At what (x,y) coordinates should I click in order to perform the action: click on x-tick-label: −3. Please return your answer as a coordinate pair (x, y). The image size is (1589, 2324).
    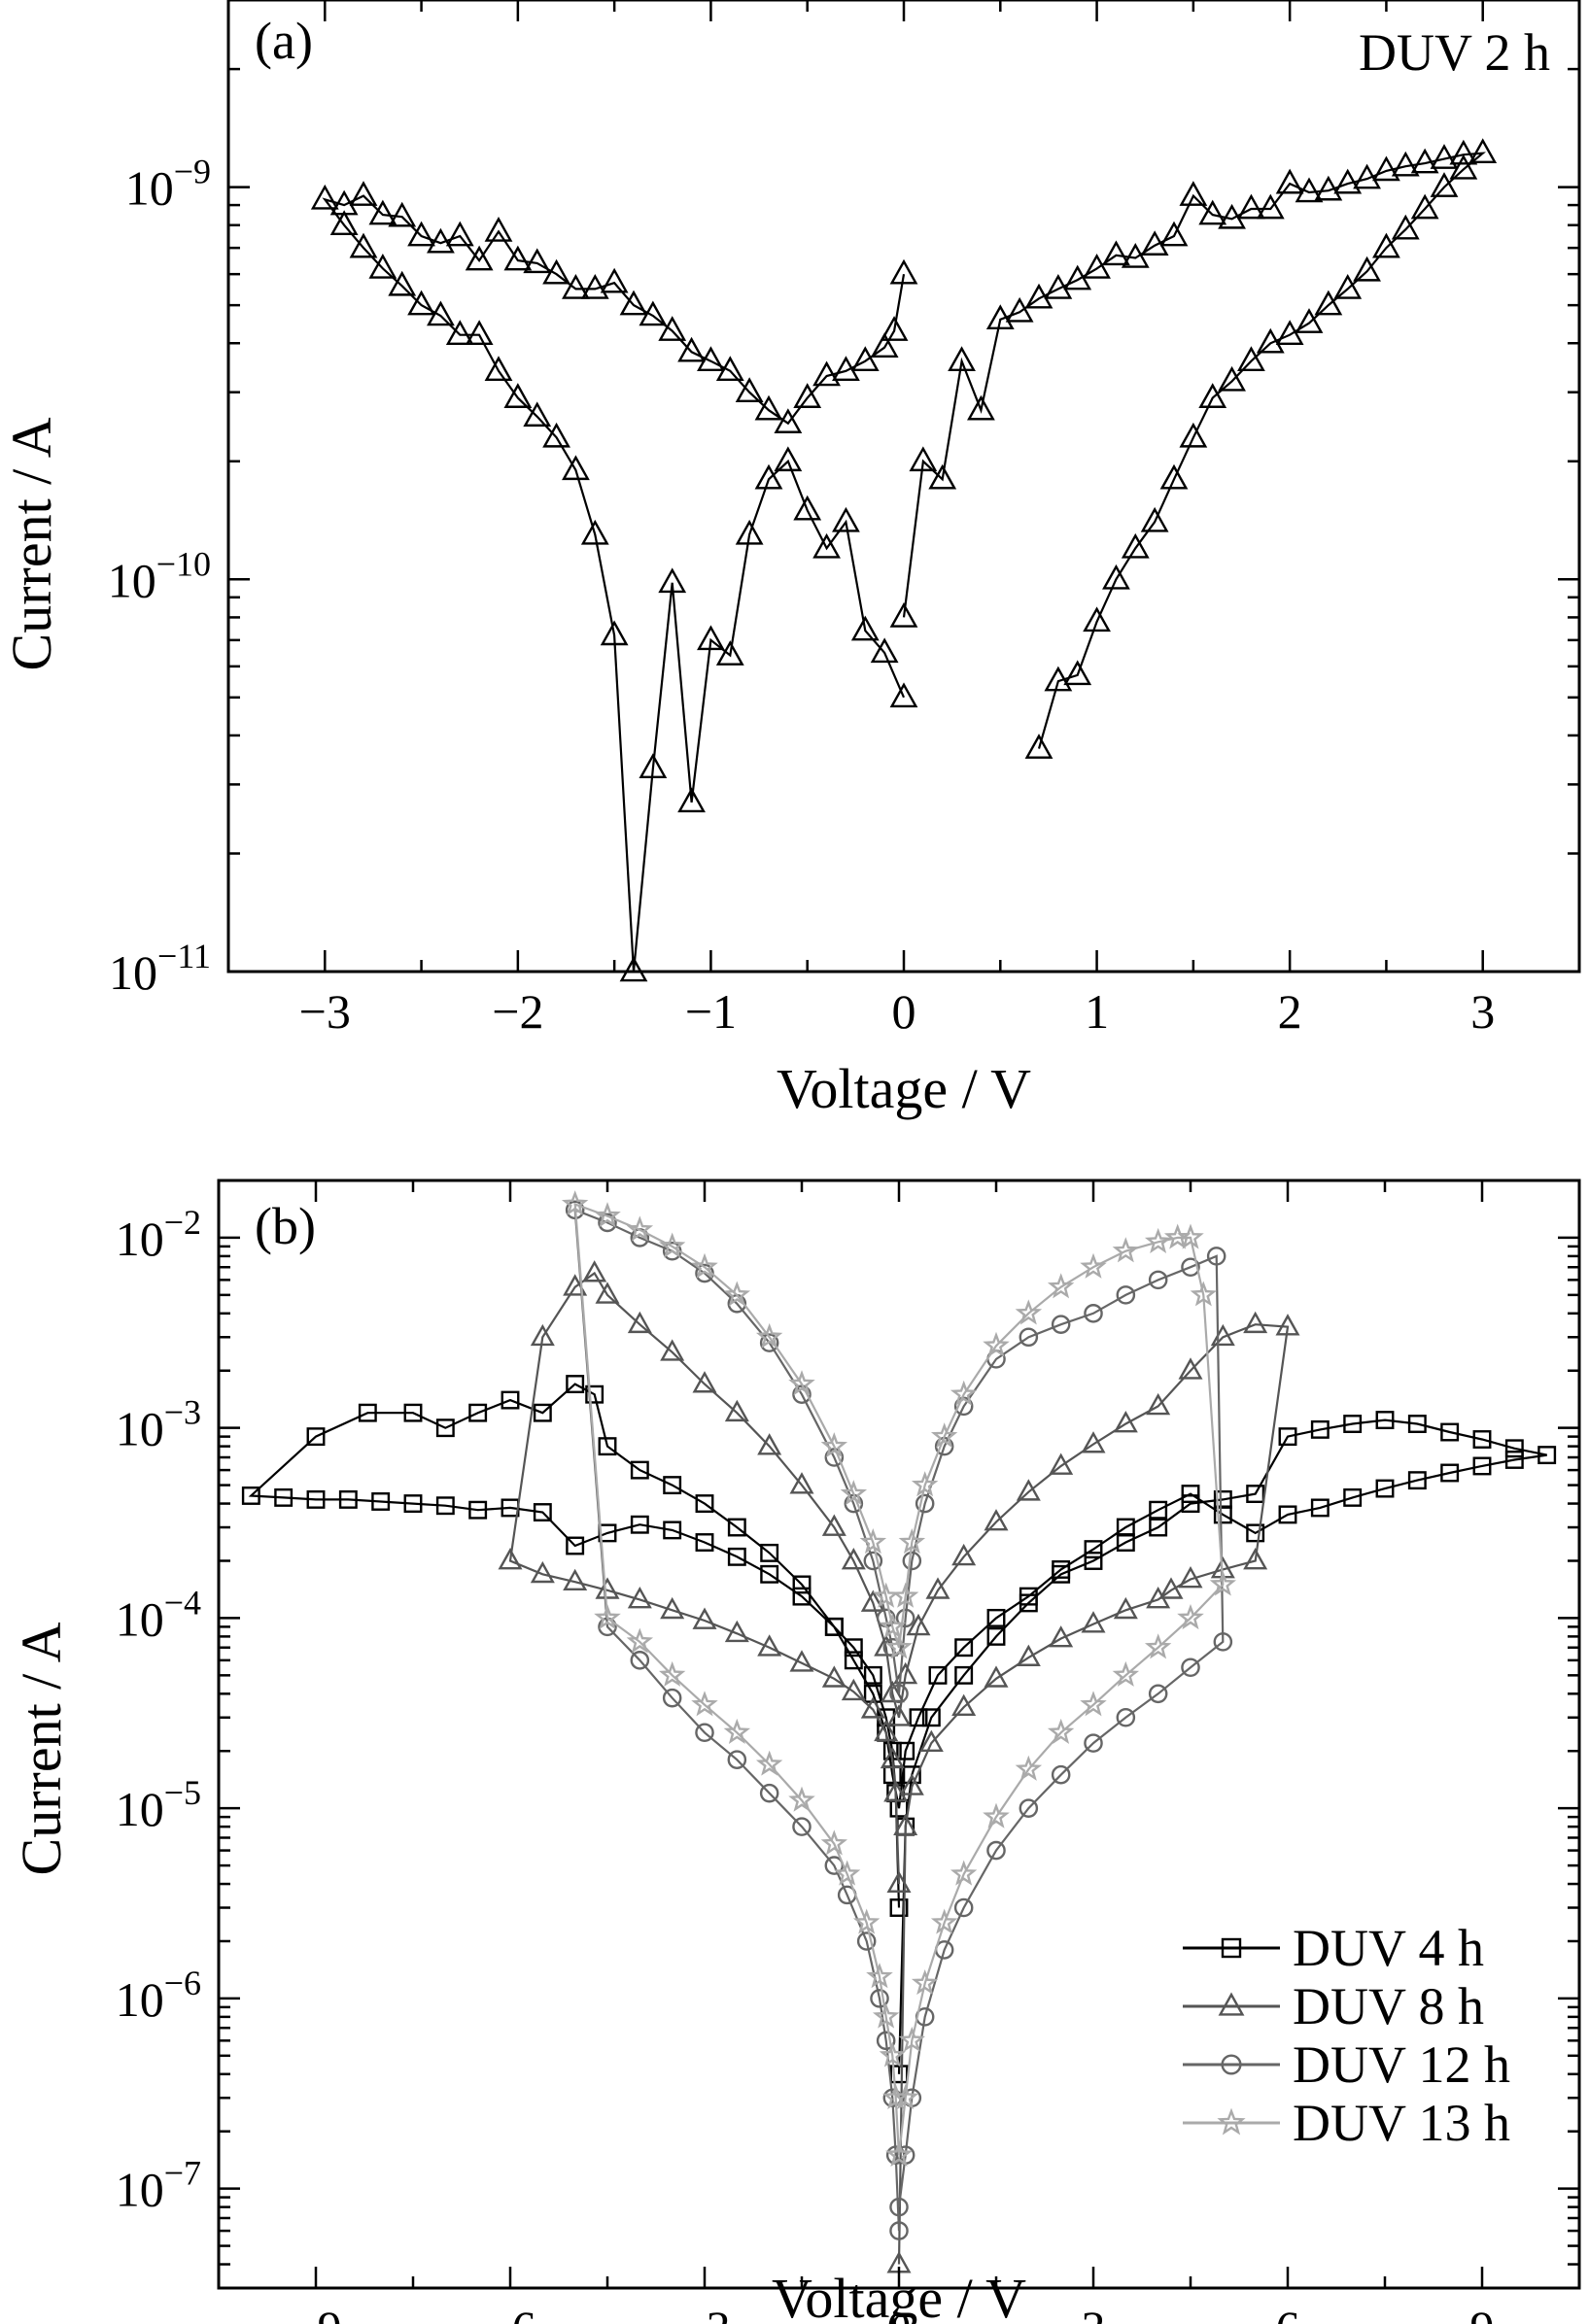
    Looking at the image, I should click on (325, 1012).